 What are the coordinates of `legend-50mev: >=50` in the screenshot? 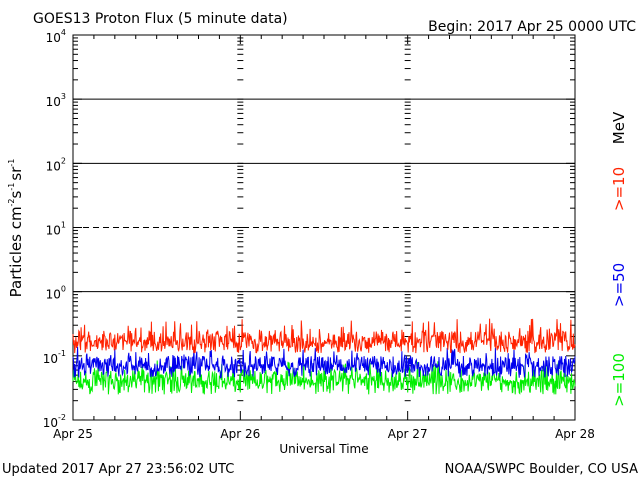 It's located at (619, 285).